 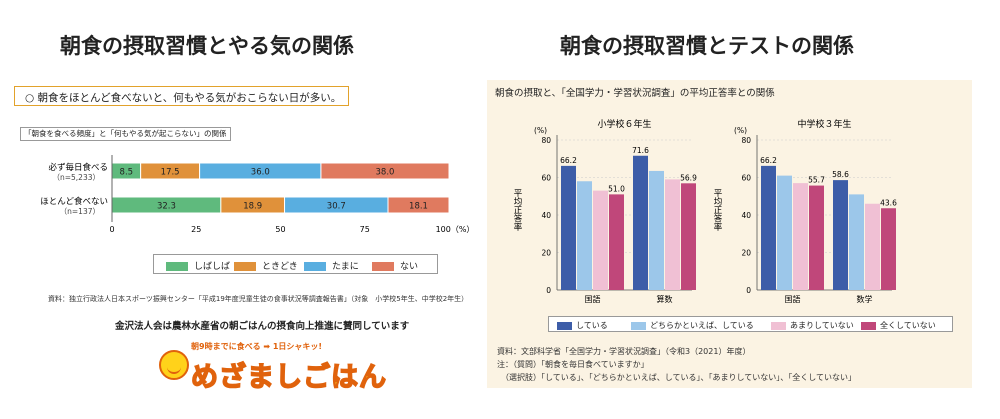 I want to click on category-n-label: （n=137）, so click(x=80, y=211).